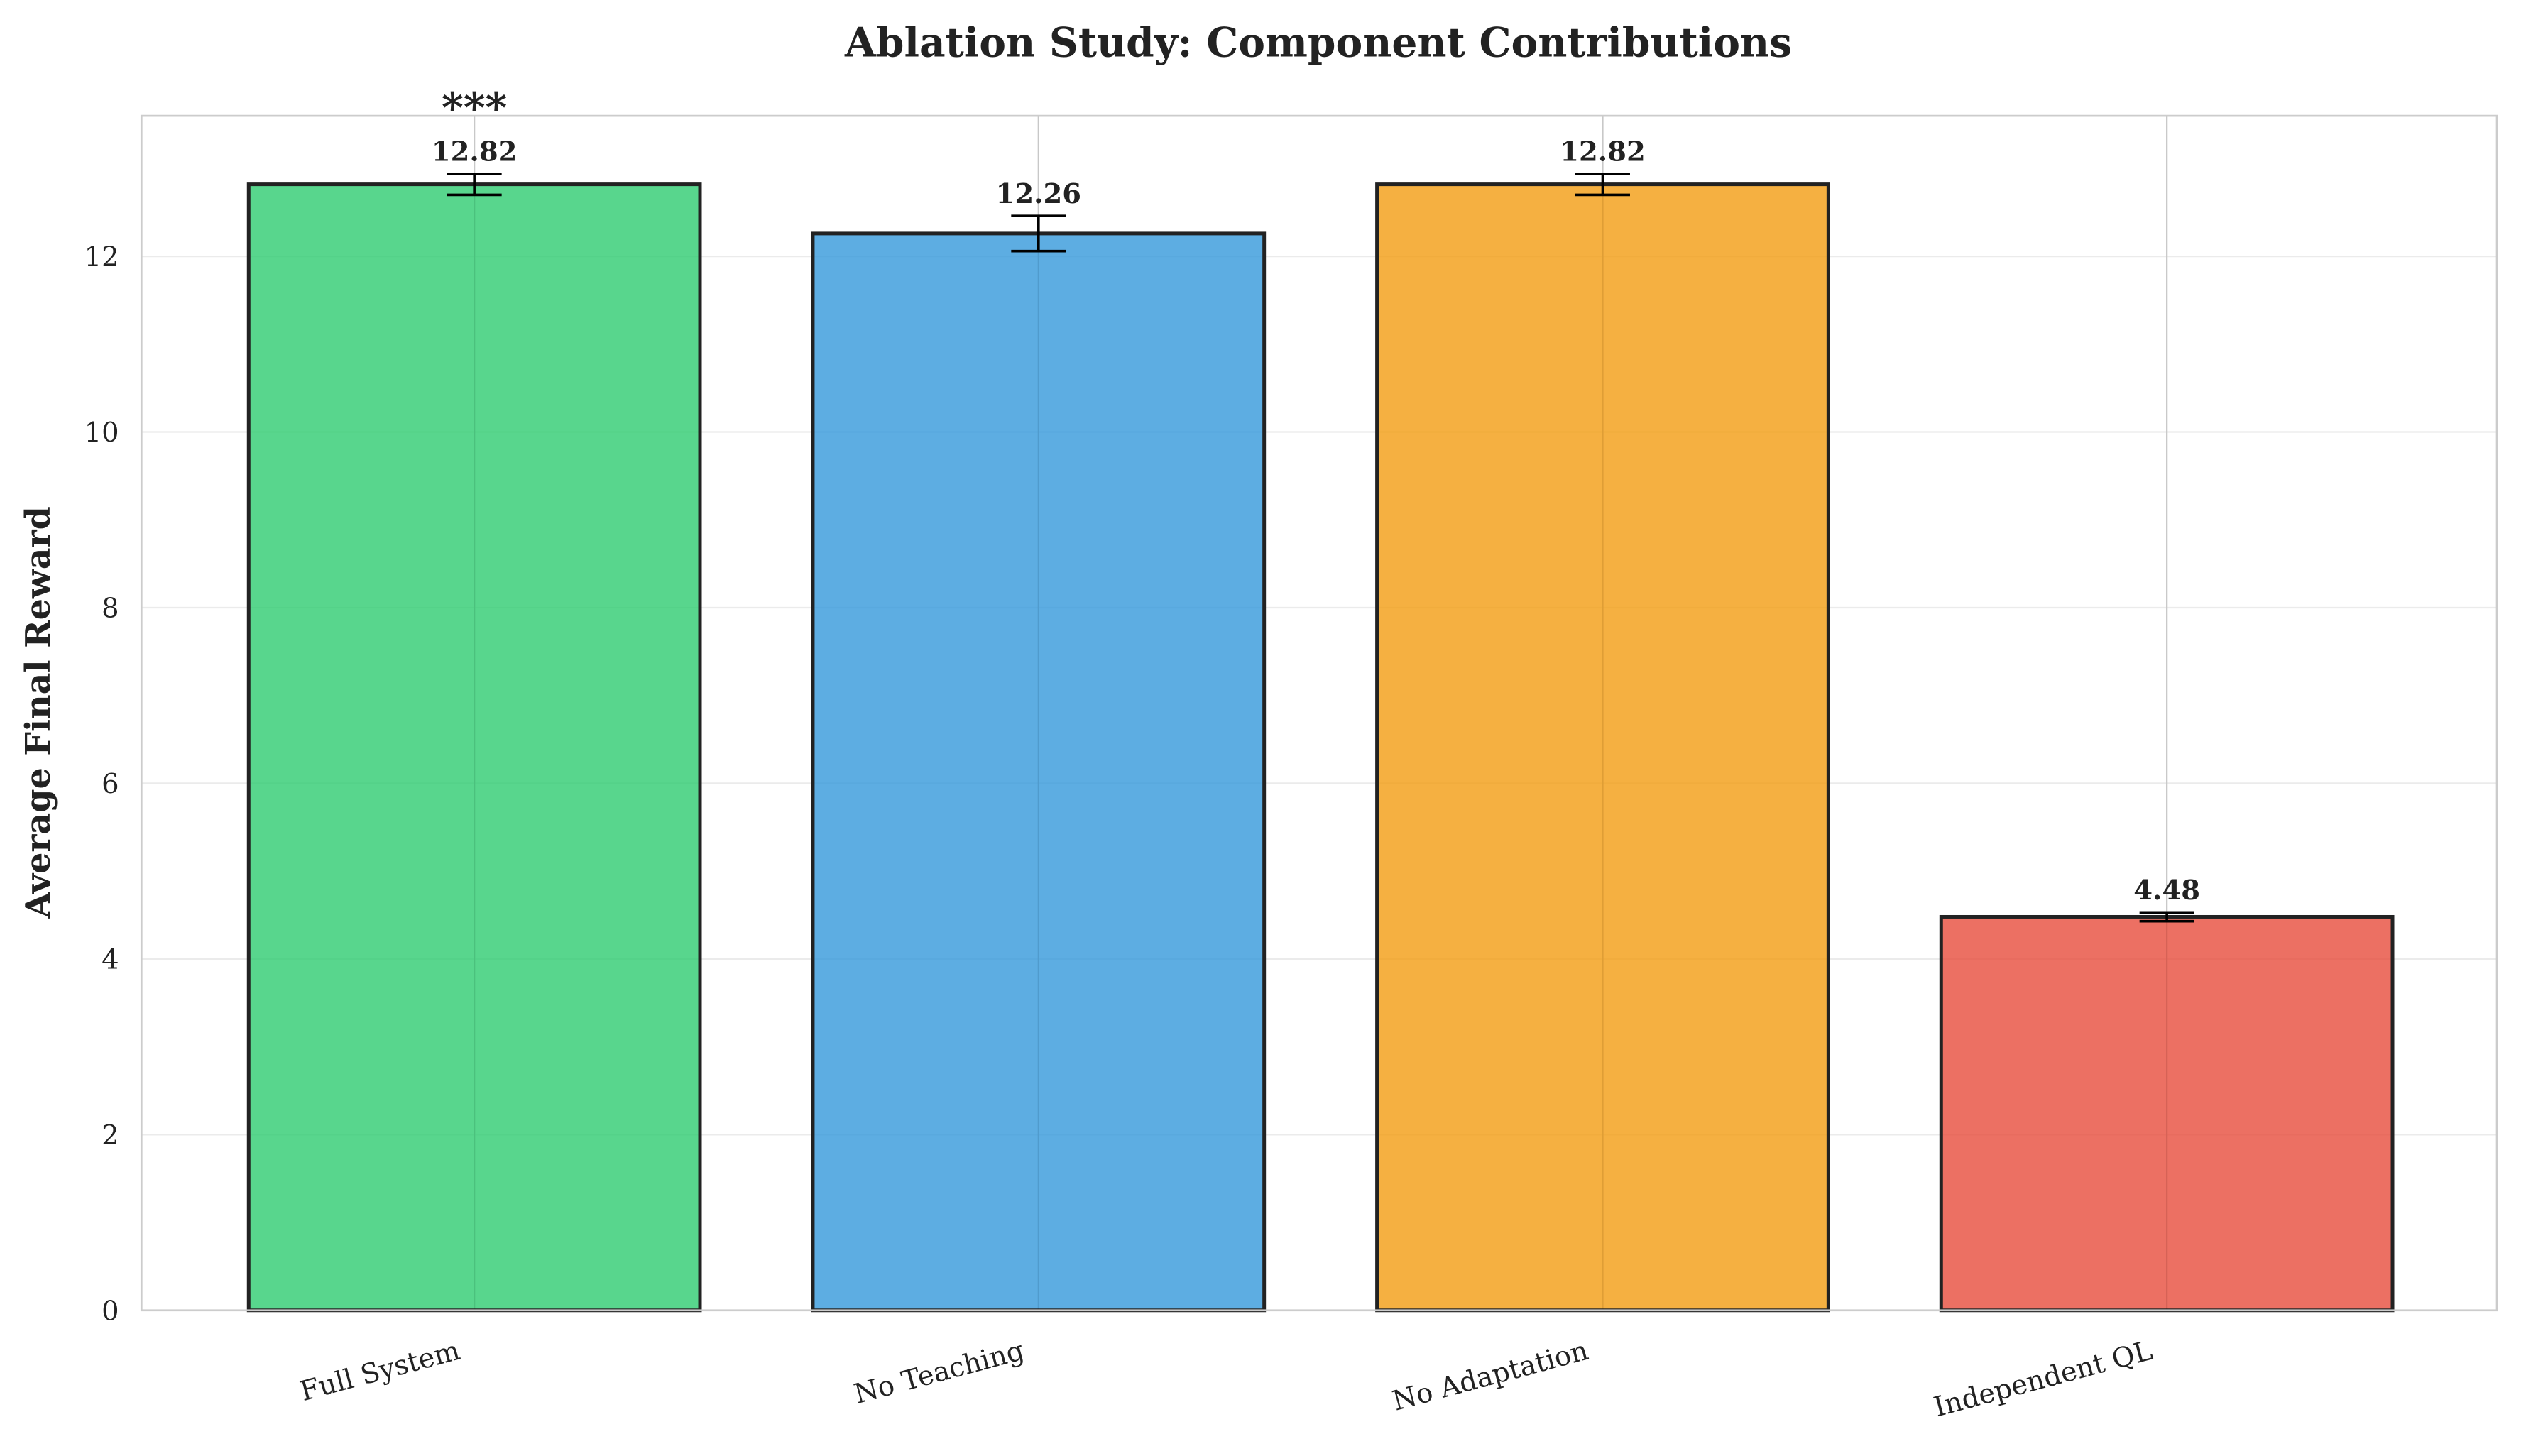 The width and height of the screenshot is (2521, 1456). I want to click on value-label: 4.48, so click(2166, 891).